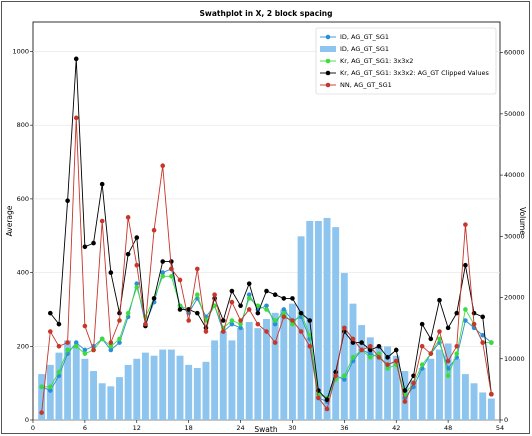  I want to click on legend, so click(406, 61).